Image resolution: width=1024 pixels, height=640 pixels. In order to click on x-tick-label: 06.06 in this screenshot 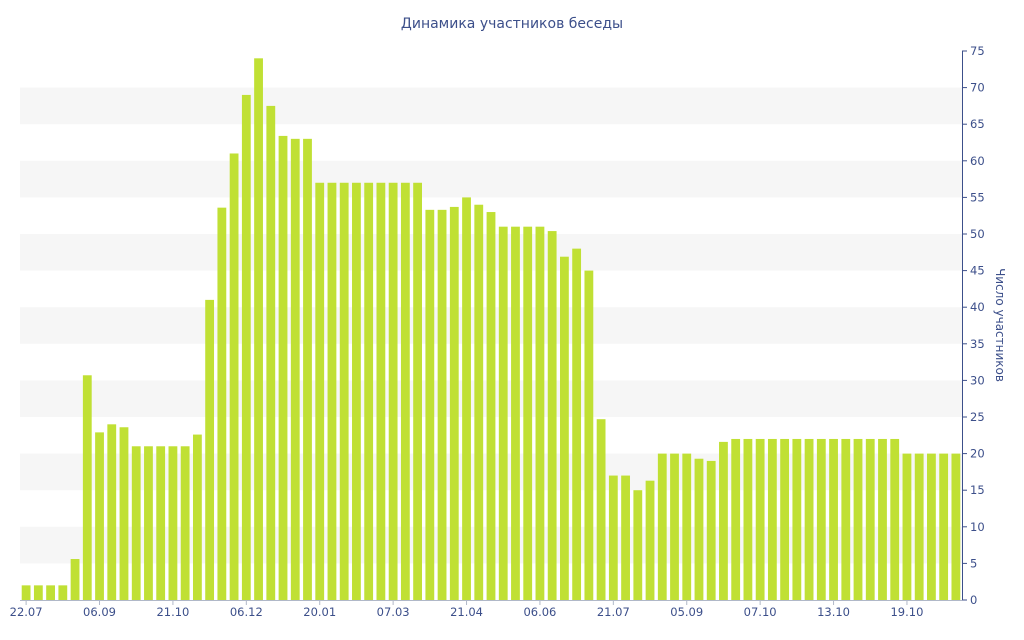, I will do `click(539, 612)`.